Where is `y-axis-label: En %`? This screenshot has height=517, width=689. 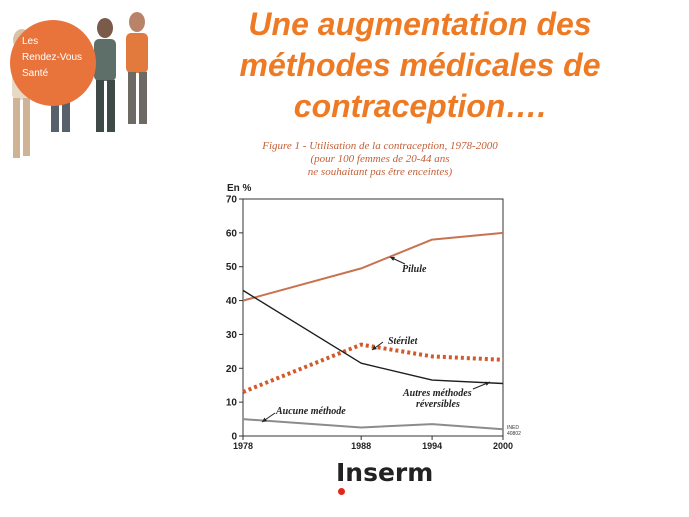
y-axis-label: En % is located at coordinates (239, 188).